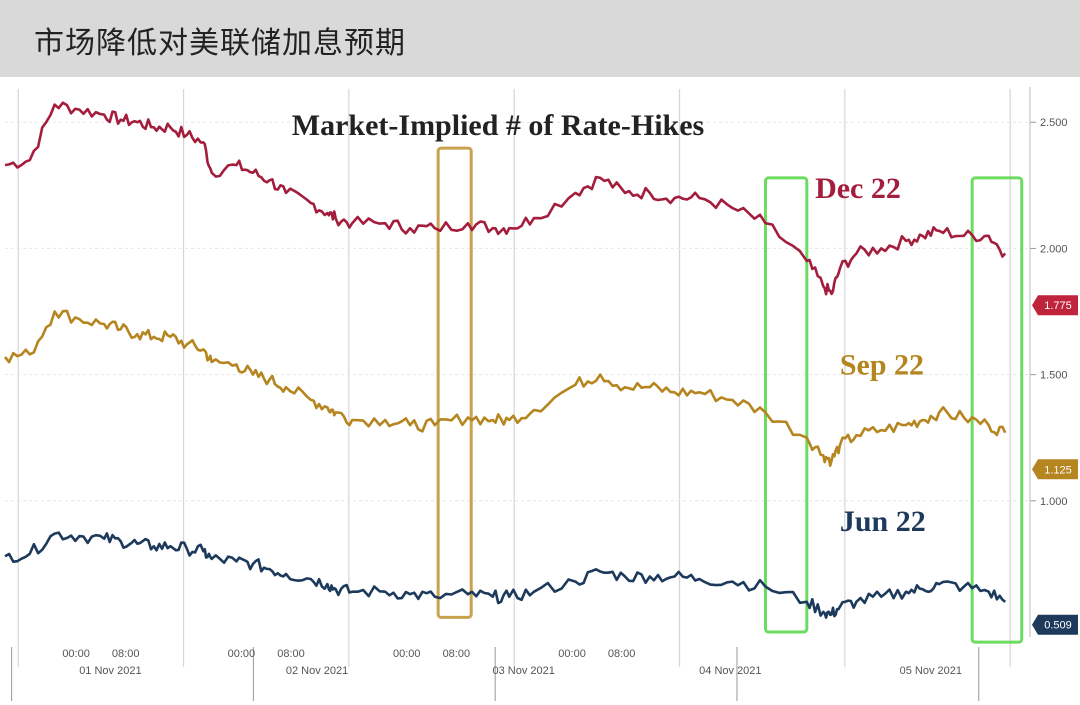  What do you see at coordinates (882, 365) in the screenshot?
I see `series-label-sep-22: Sep 22` at bounding box center [882, 365].